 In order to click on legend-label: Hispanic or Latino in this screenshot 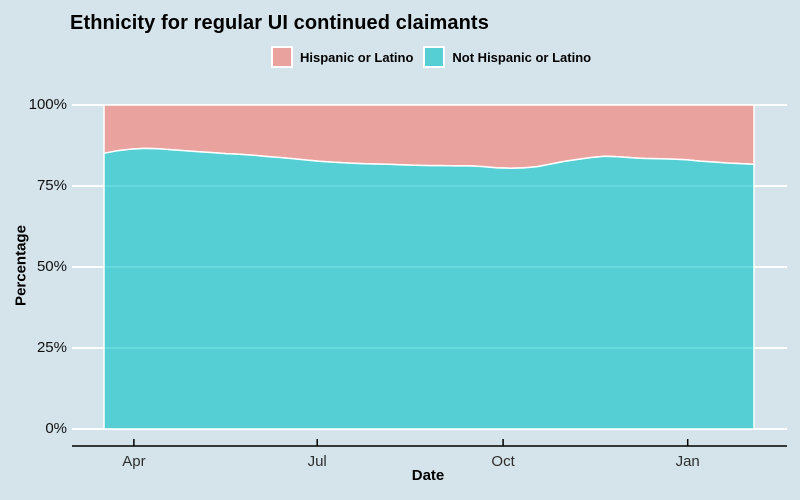, I will do `click(357, 57)`.